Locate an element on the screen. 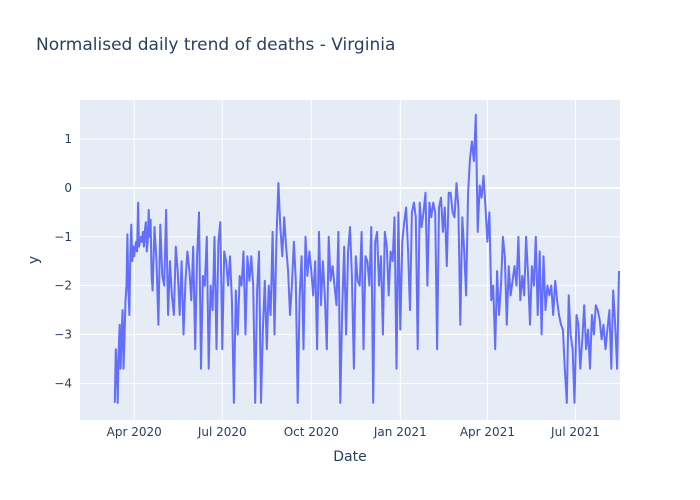 This screenshot has width=700, height=500. x-tick-label: Oct 2020 is located at coordinates (311, 432).